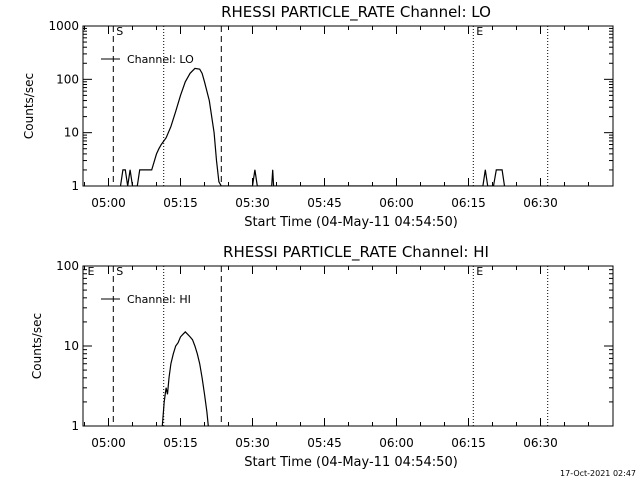 Image resolution: width=640 pixels, height=480 pixels. What do you see at coordinates (29, 106) in the screenshot?
I see `y-axis-label: Counts/sec` at bounding box center [29, 106].